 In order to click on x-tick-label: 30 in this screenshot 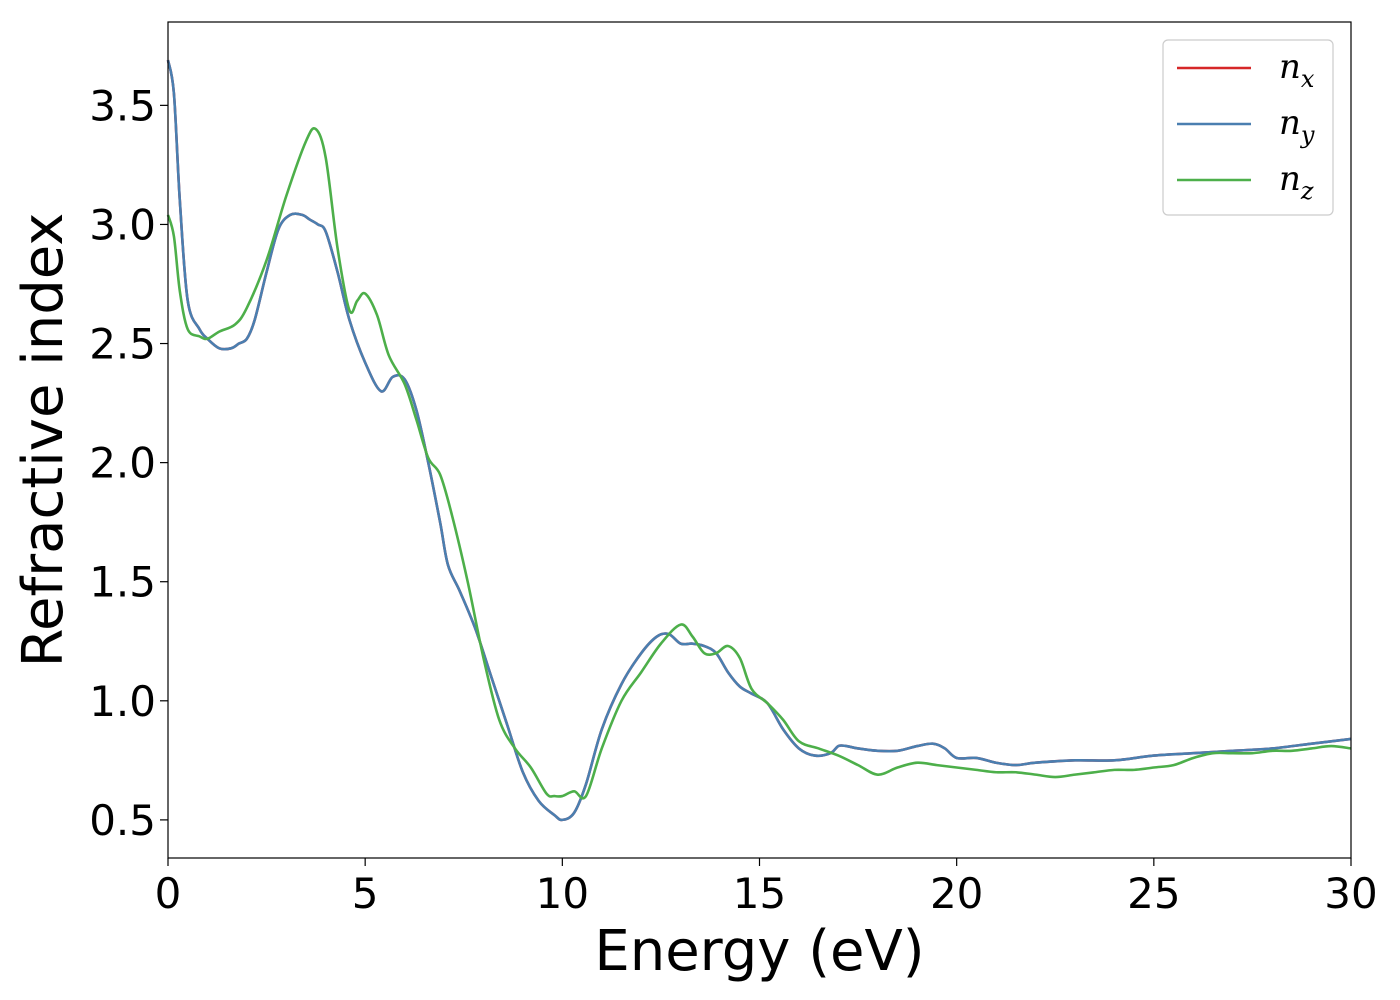, I will do `click(1350, 893)`.